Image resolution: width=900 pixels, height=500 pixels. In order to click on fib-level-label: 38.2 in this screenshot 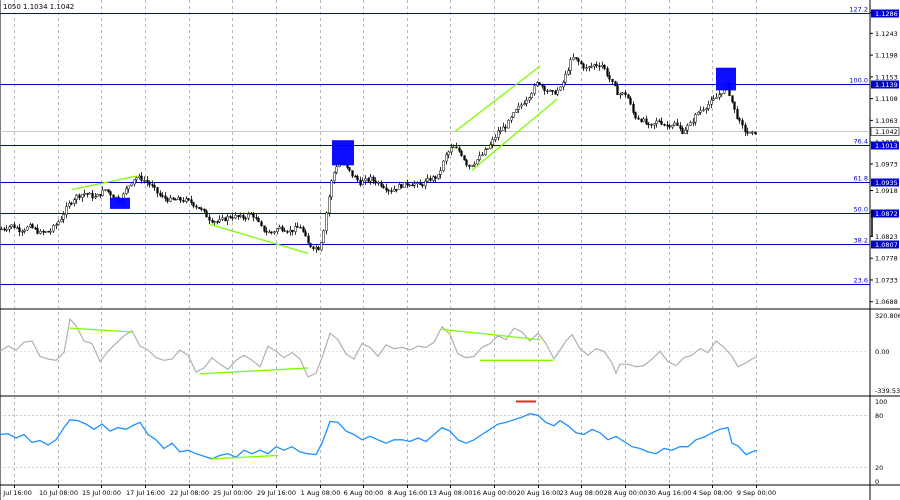, I will do `click(861, 241)`.